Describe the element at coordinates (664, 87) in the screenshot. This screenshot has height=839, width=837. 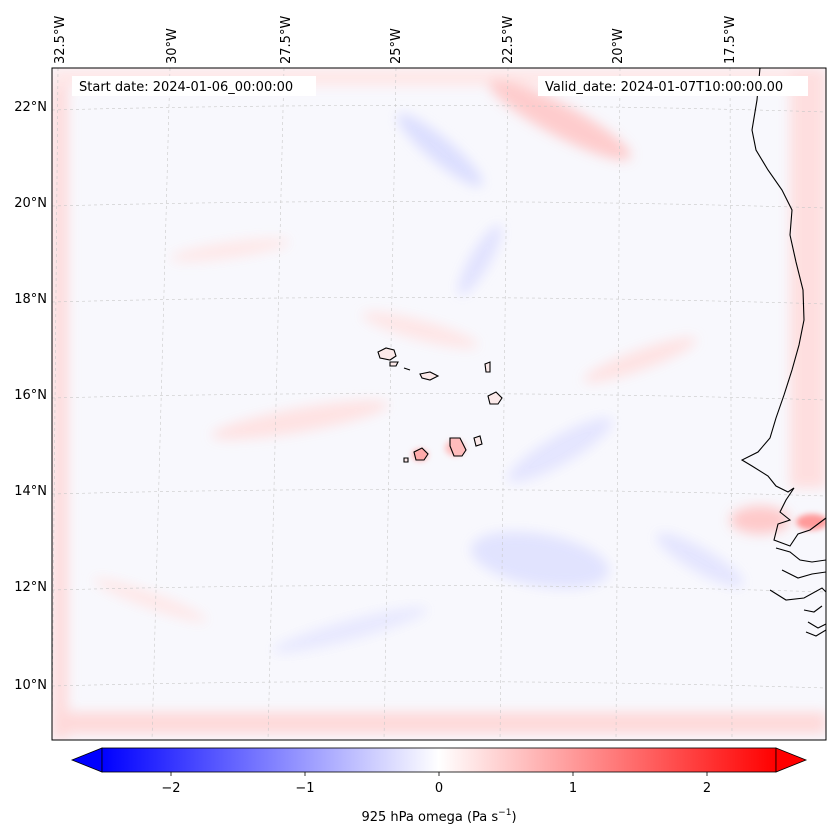
I see `valid-date-label: Valid_date: 2024-01-07T10:00:00.00` at that location.